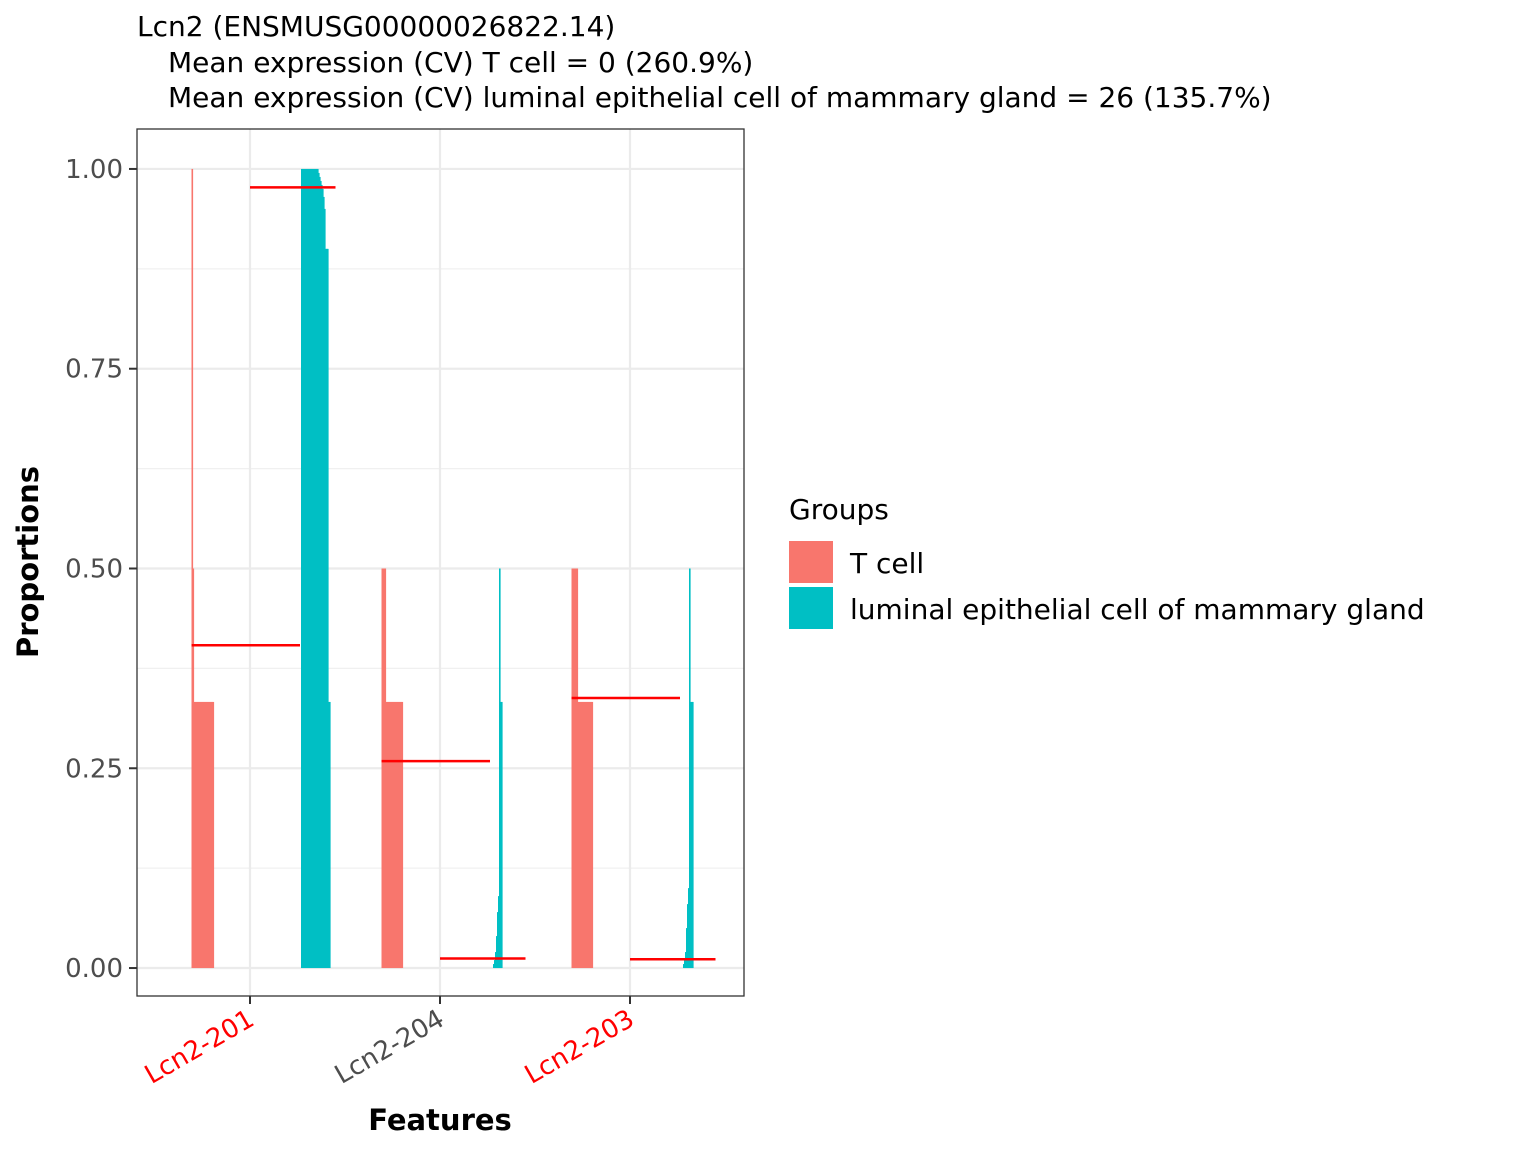 The width and height of the screenshot is (1536, 1152). What do you see at coordinates (460, 62) in the screenshot?
I see `title-line-tcell-mean: Mean expression (CV) T cell = 0 (260.9%)` at bounding box center [460, 62].